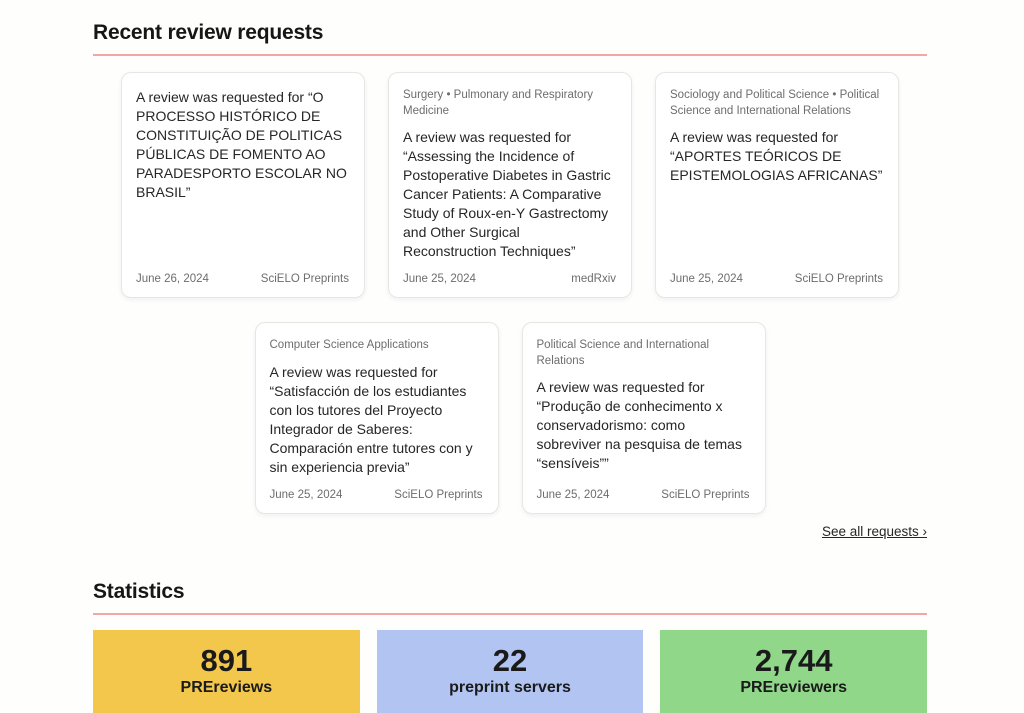 This screenshot has width=1024, height=713. Describe the element at coordinates (172, 279) in the screenshot. I see `review-request-date: June 26, 2024` at that location.